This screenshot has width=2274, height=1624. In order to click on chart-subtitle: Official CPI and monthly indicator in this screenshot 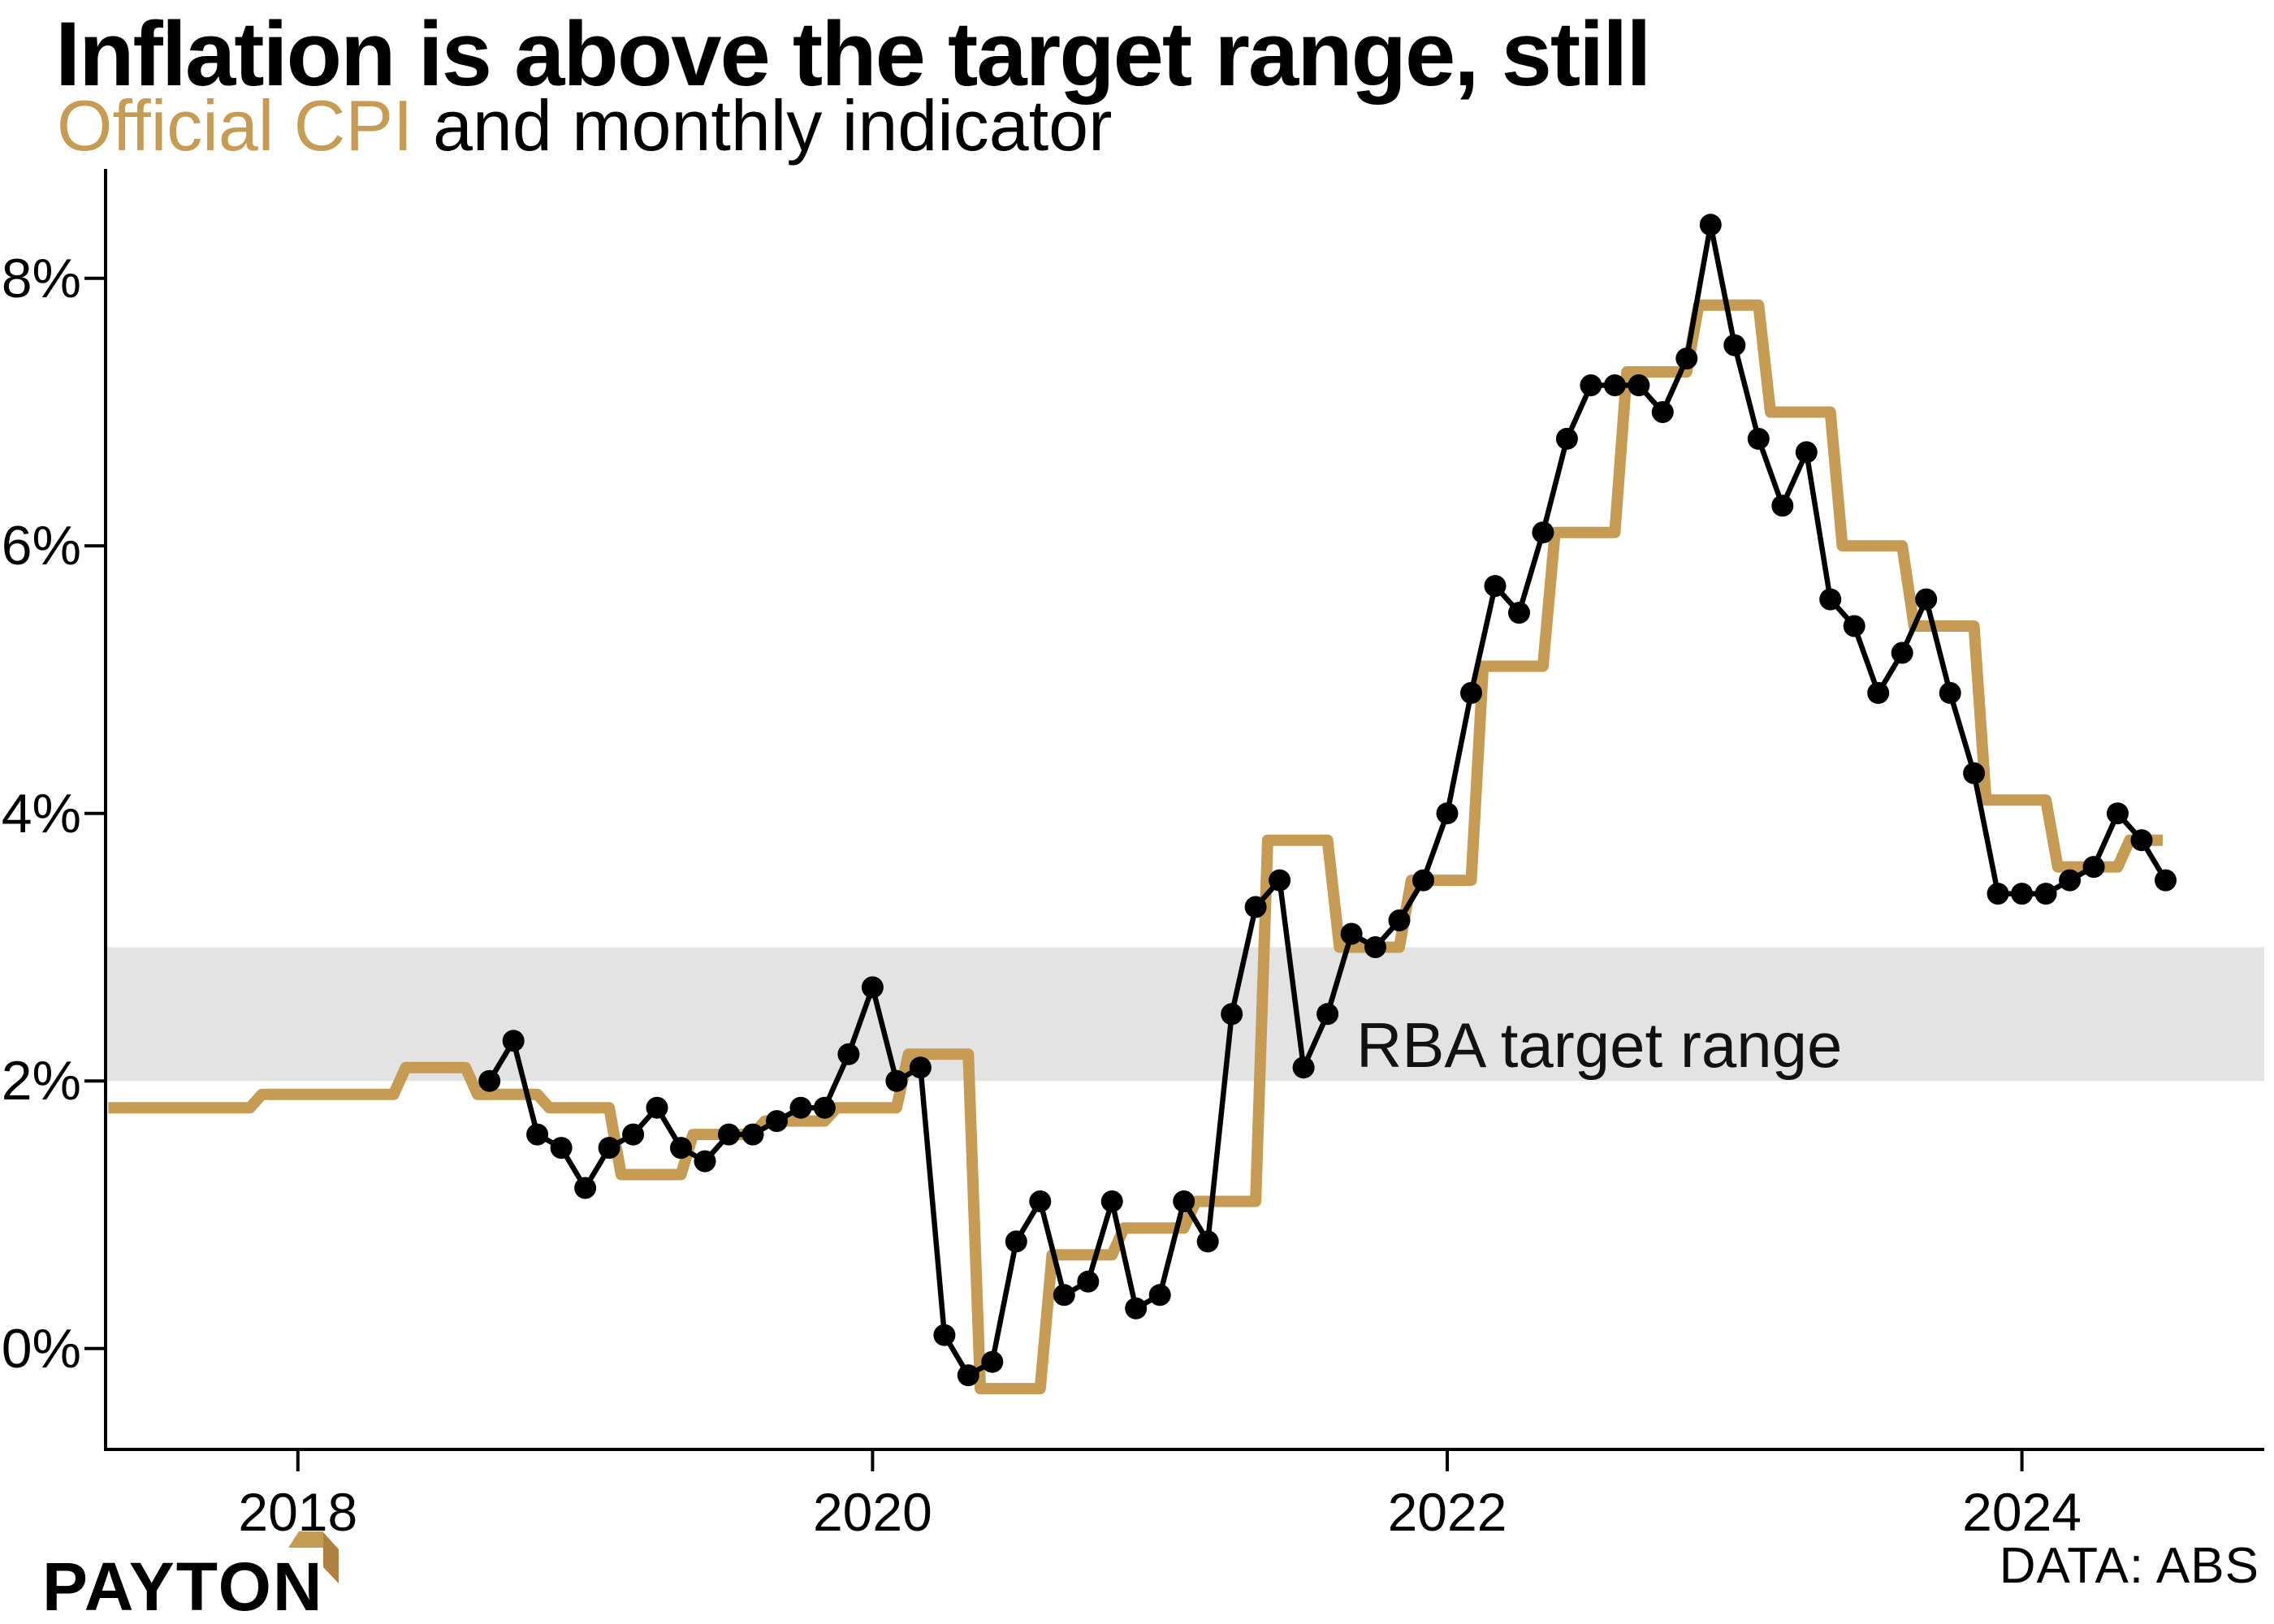, I will do `click(584, 126)`.